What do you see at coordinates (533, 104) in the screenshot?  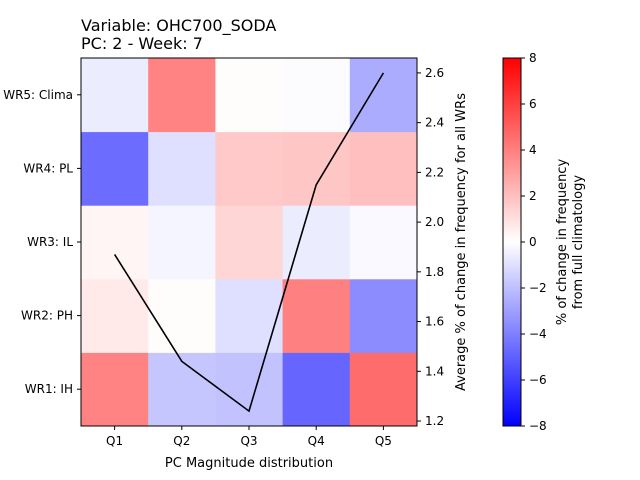 I see `colorbar-tick-label: 6` at bounding box center [533, 104].